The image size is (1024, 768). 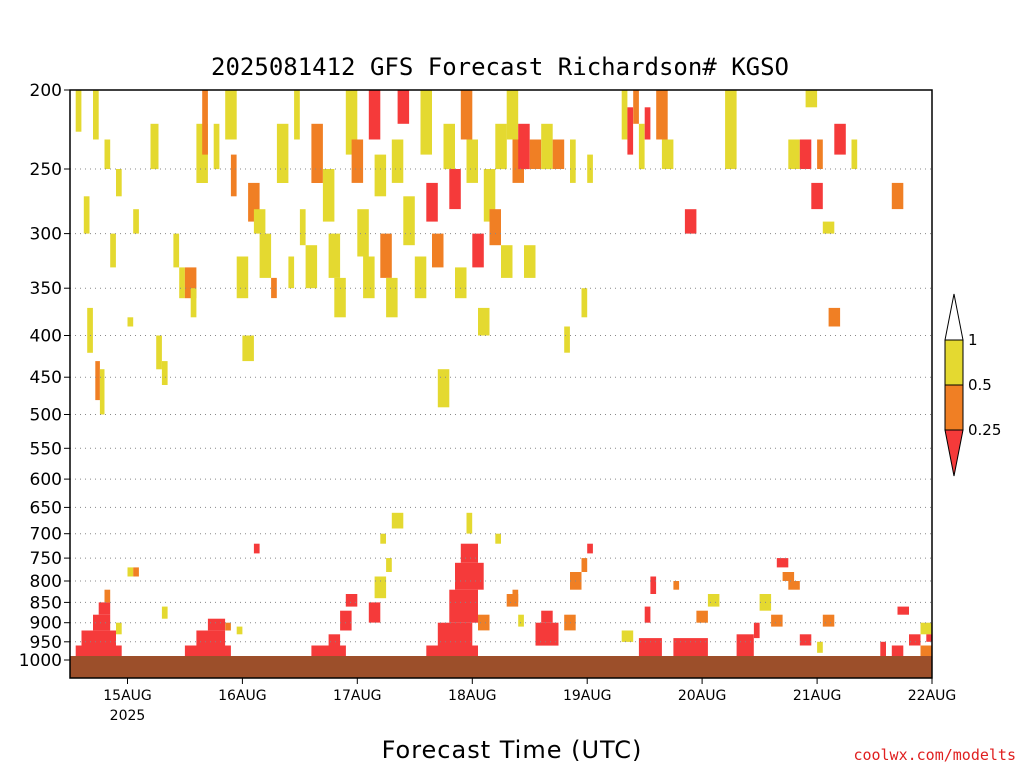 What do you see at coordinates (46, 559) in the screenshot?
I see `y-tick-label: 750` at bounding box center [46, 559].